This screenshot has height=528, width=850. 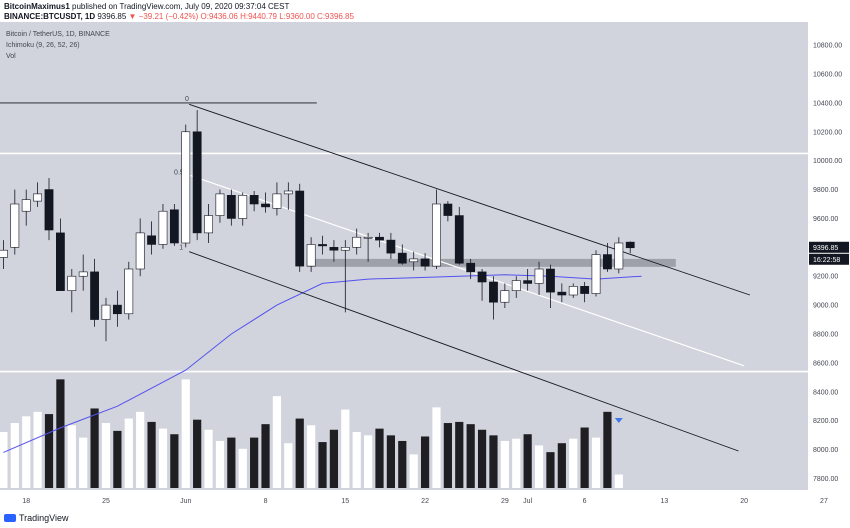 What do you see at coordinates (277, 16) in the screenshot?
I see `ohlc-values: O:9436.06 H:9440.79 L:9360.00 C:9396.85` at bounding box center [277, 16].